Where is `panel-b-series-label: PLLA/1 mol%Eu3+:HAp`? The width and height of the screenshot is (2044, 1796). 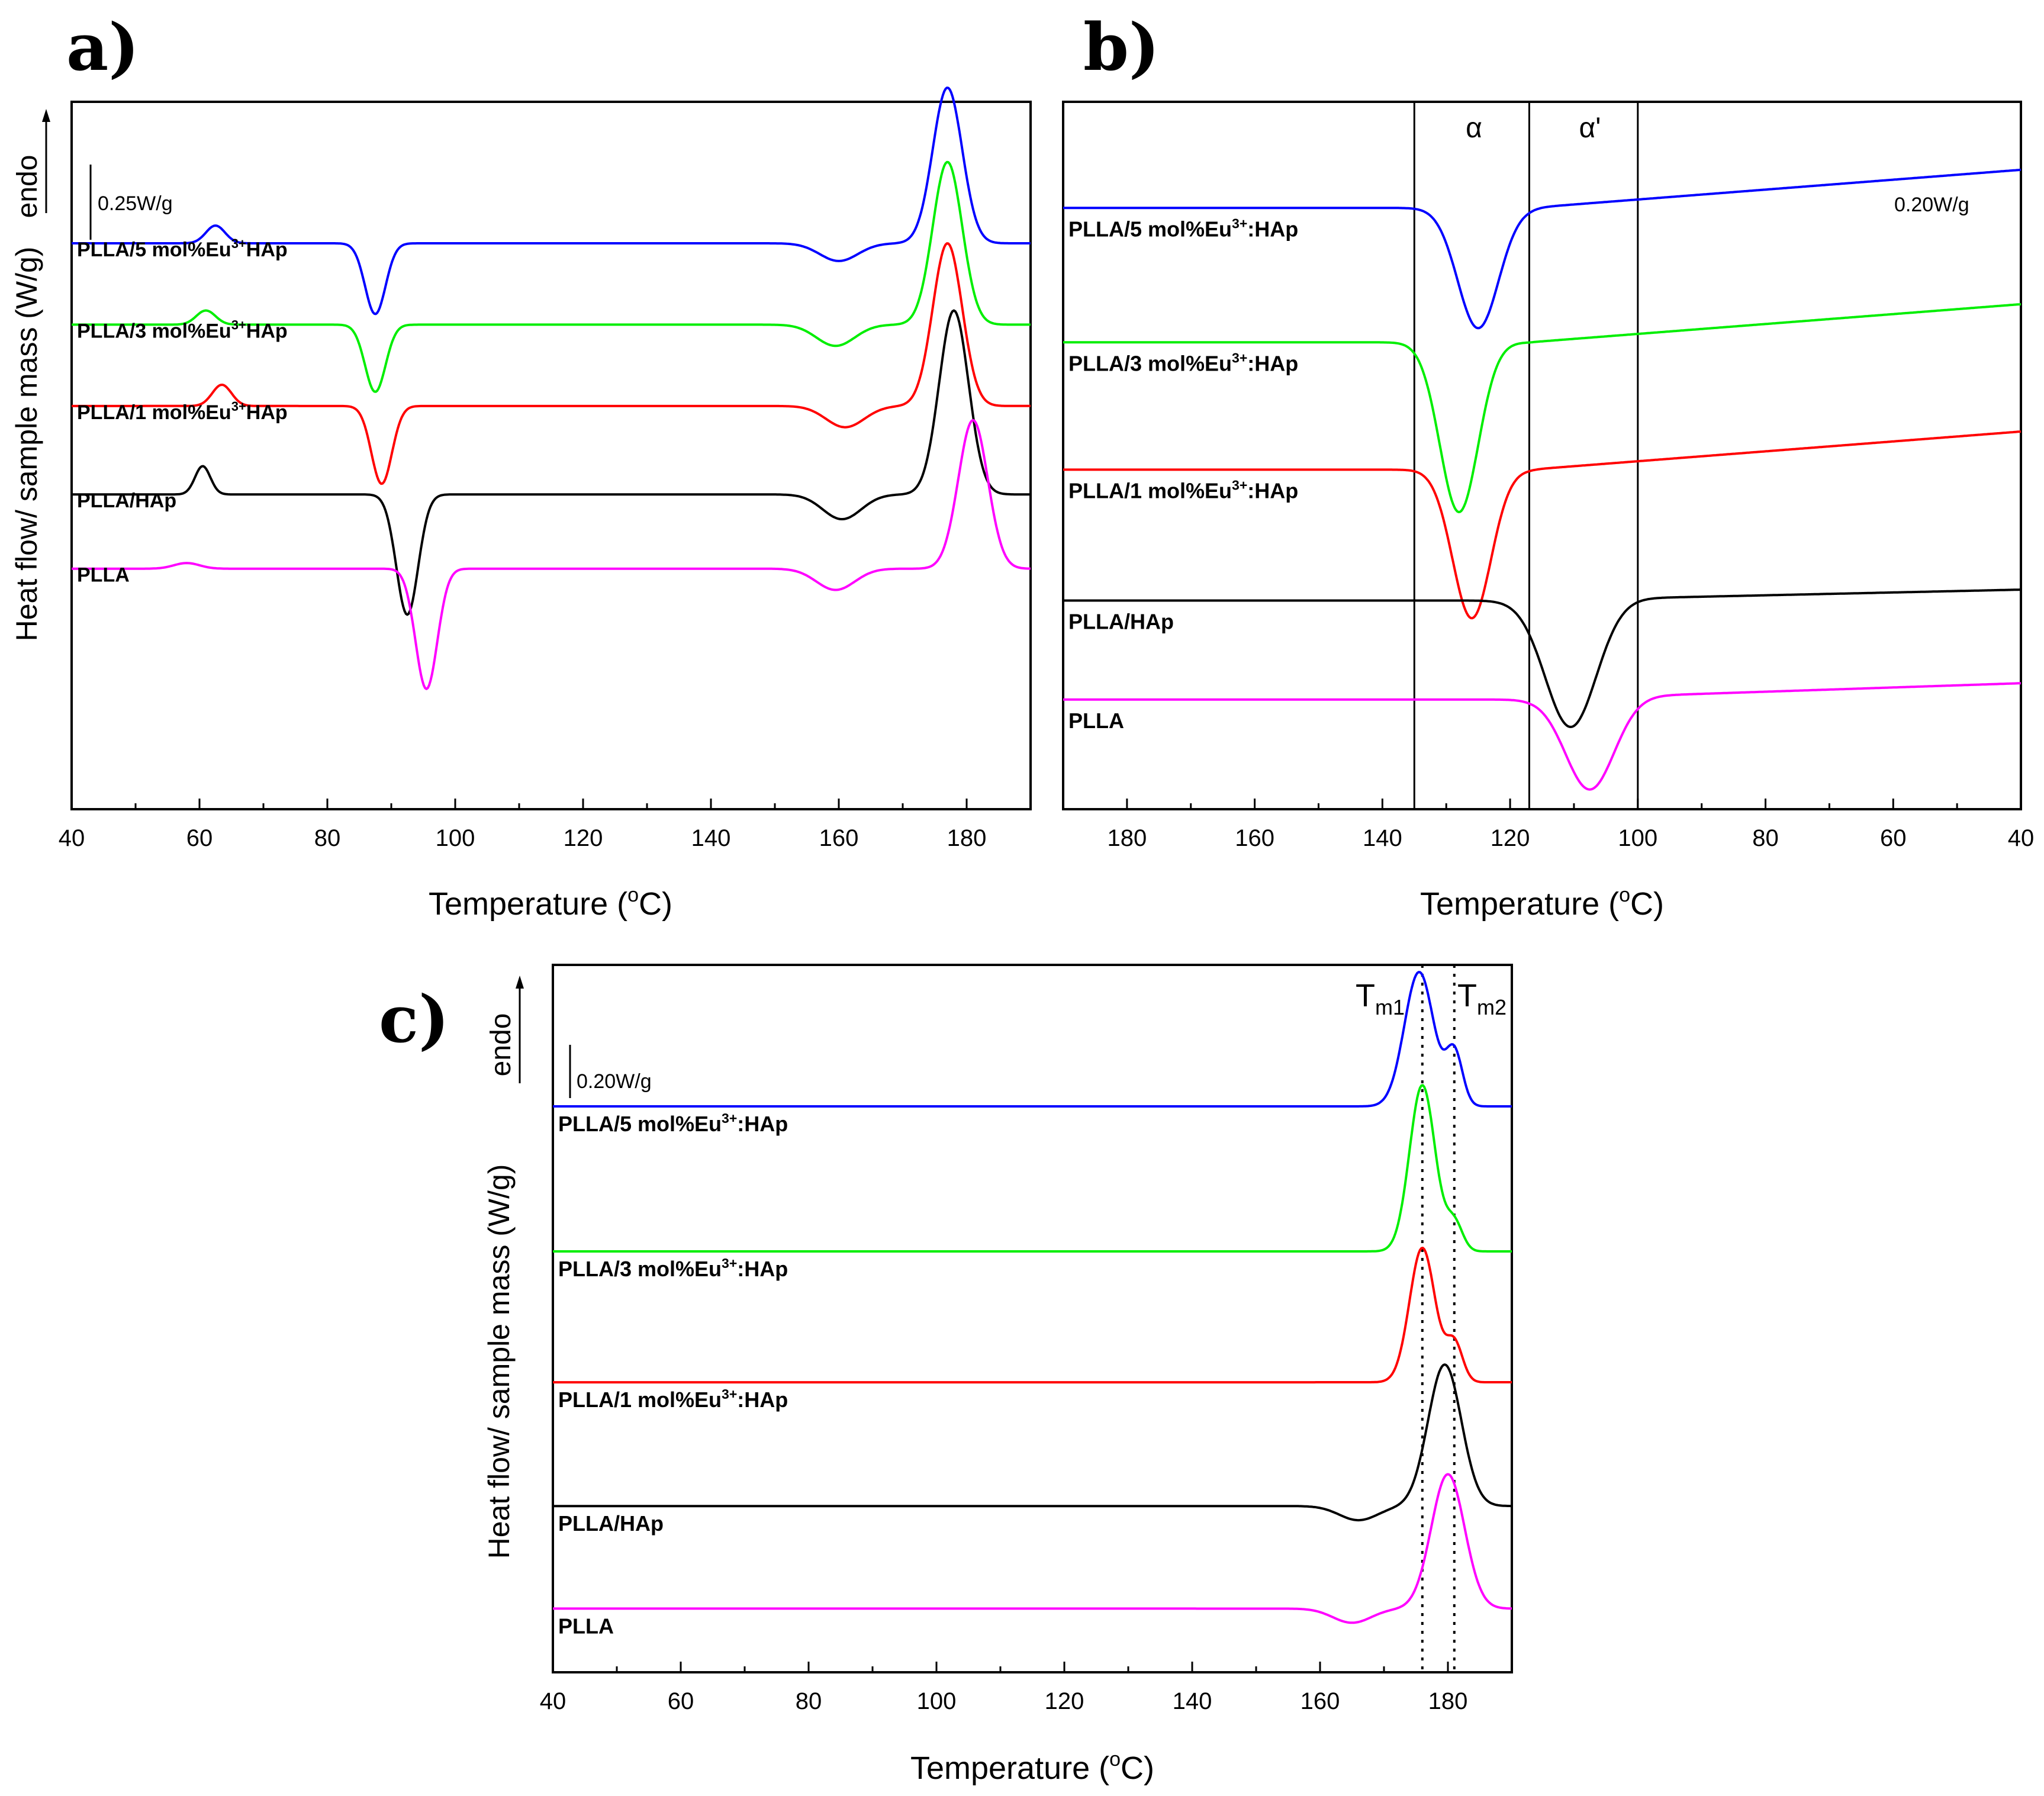 panel-b-series-label: PLLA/1 mol%Eu3+:HAp is located at coordinates (1183, 490).